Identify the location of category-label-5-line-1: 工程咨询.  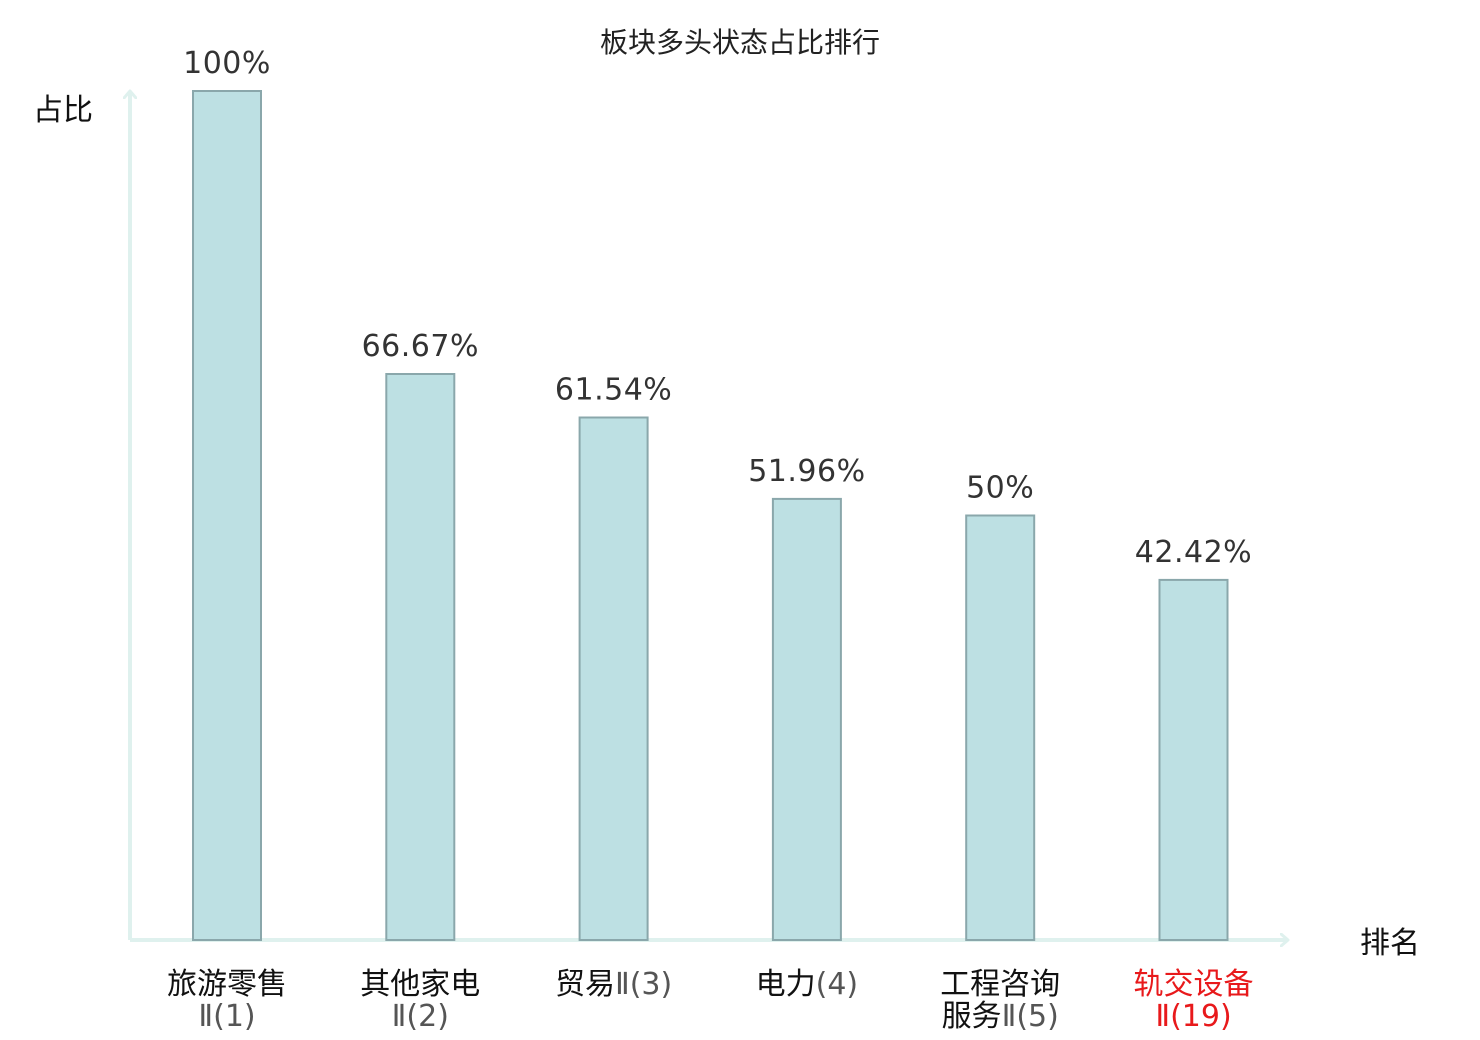
(1000, 984).